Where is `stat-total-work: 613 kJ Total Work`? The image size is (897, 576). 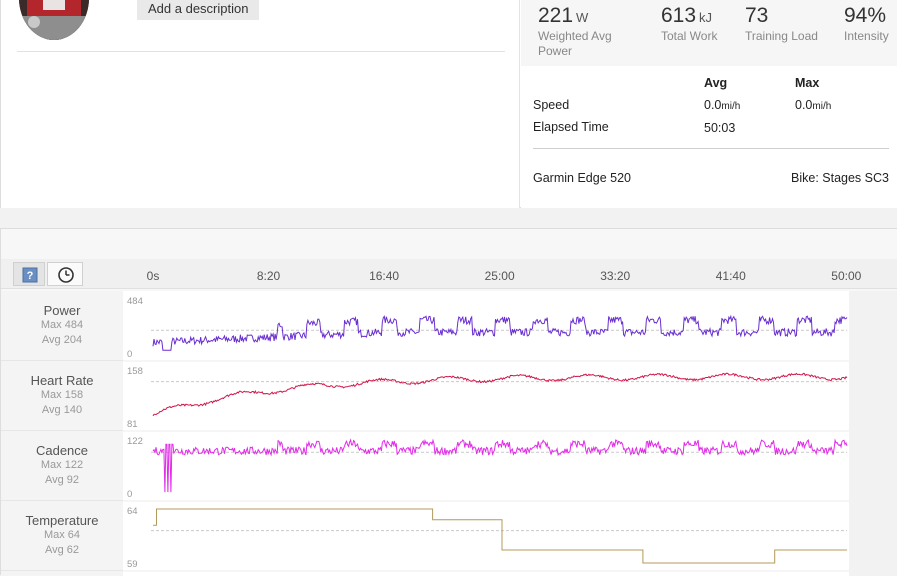 stat-total-work: 613 kJ Total Work is located at coordinates (689, 23).